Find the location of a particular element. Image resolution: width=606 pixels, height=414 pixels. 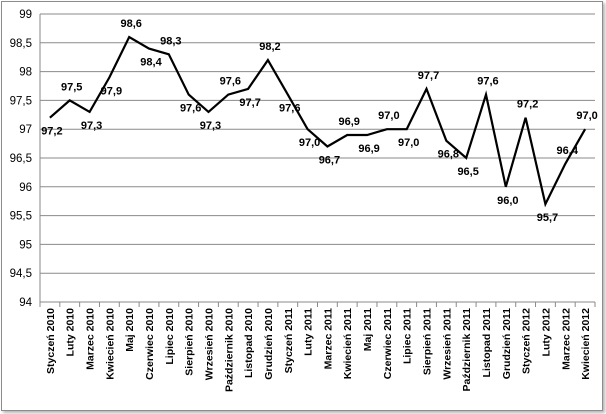

y-tick-label: 96 is located at coordinates (25, 188).